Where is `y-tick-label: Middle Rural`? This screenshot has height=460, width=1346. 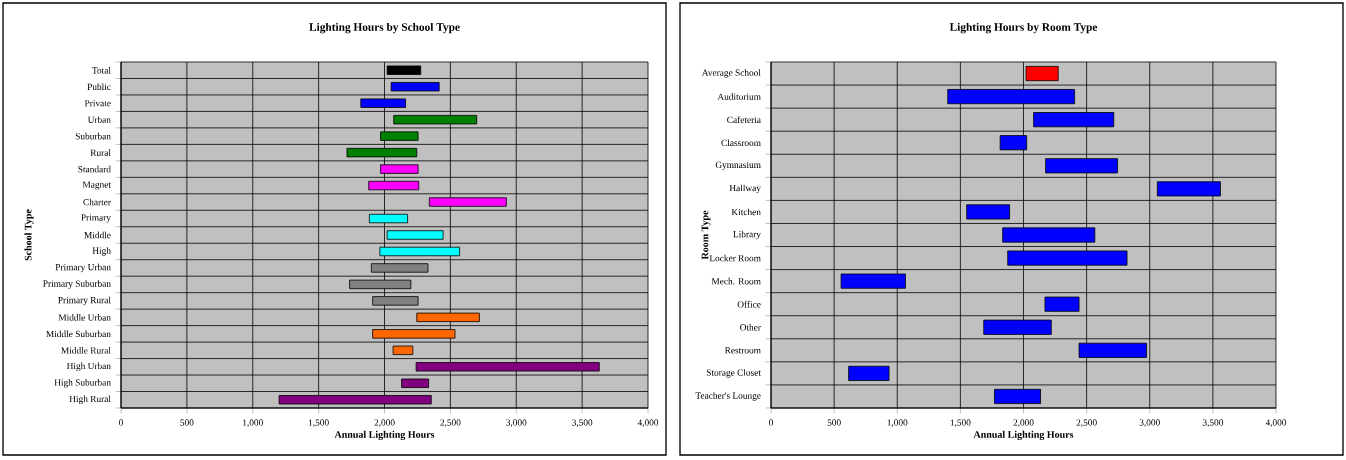
y-tick-label: Middle Rural is located at coordinates (86, 350).